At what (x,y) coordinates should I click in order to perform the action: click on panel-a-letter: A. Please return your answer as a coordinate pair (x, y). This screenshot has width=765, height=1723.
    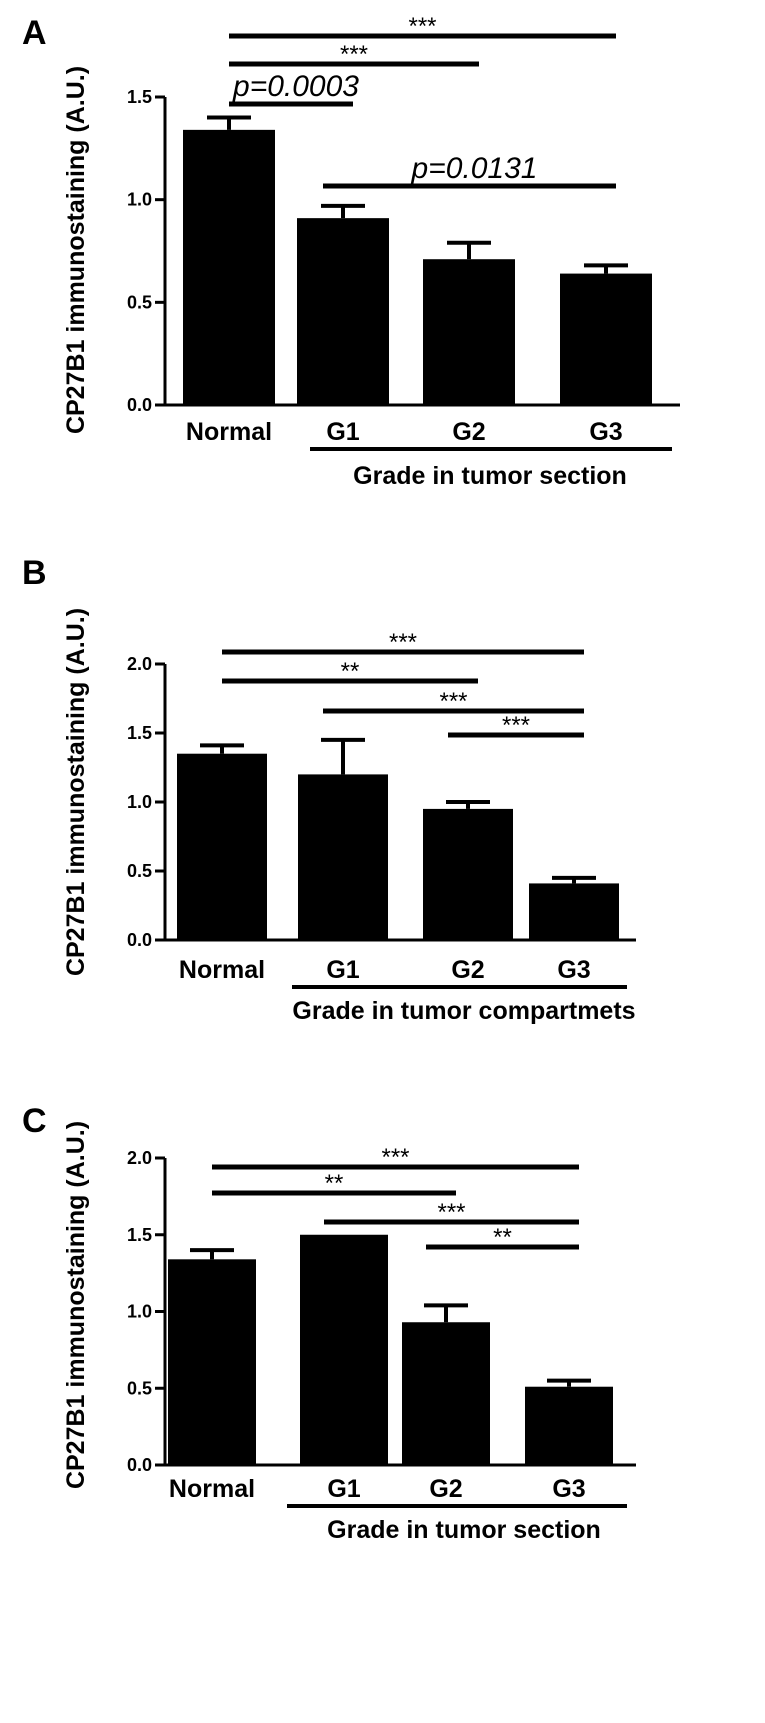
    Looking at the image, I should click on (34, 33).